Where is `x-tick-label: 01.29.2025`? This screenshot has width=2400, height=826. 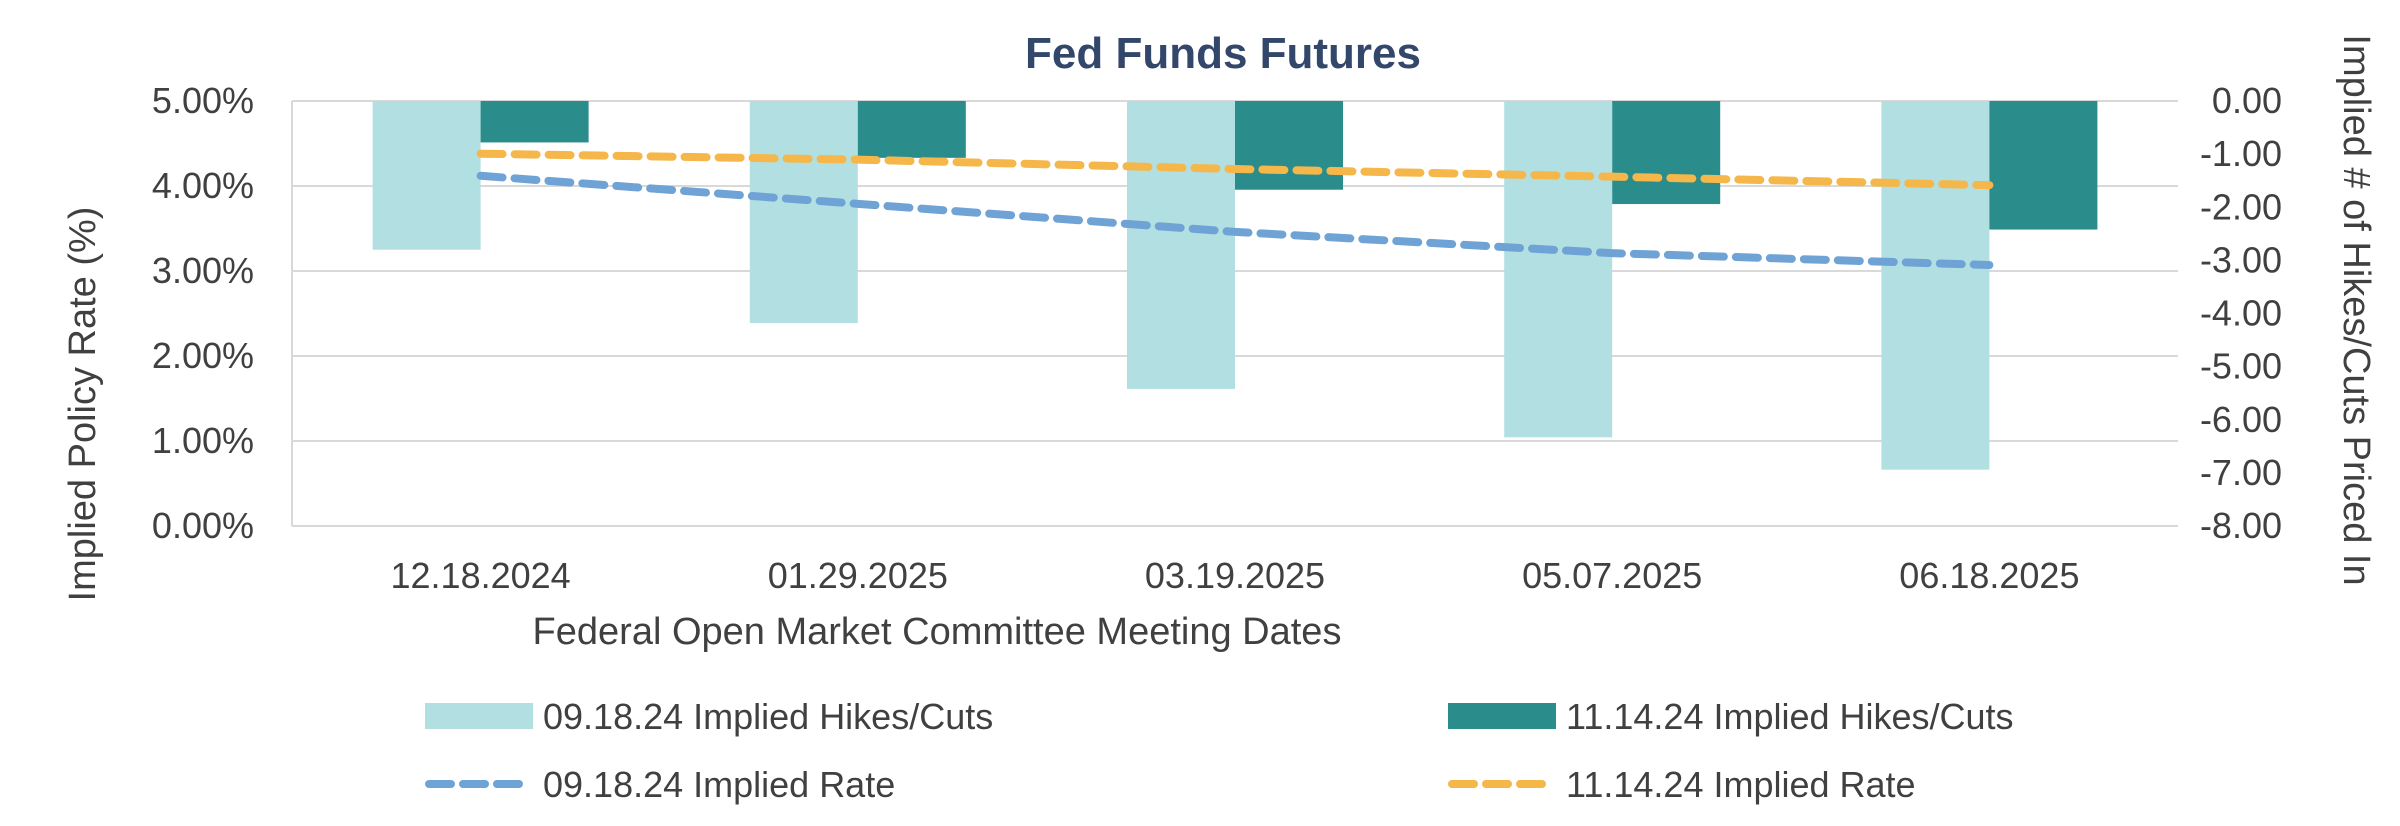
x-tick-label: 01.29.2025 is located at coordinates (858, 575).